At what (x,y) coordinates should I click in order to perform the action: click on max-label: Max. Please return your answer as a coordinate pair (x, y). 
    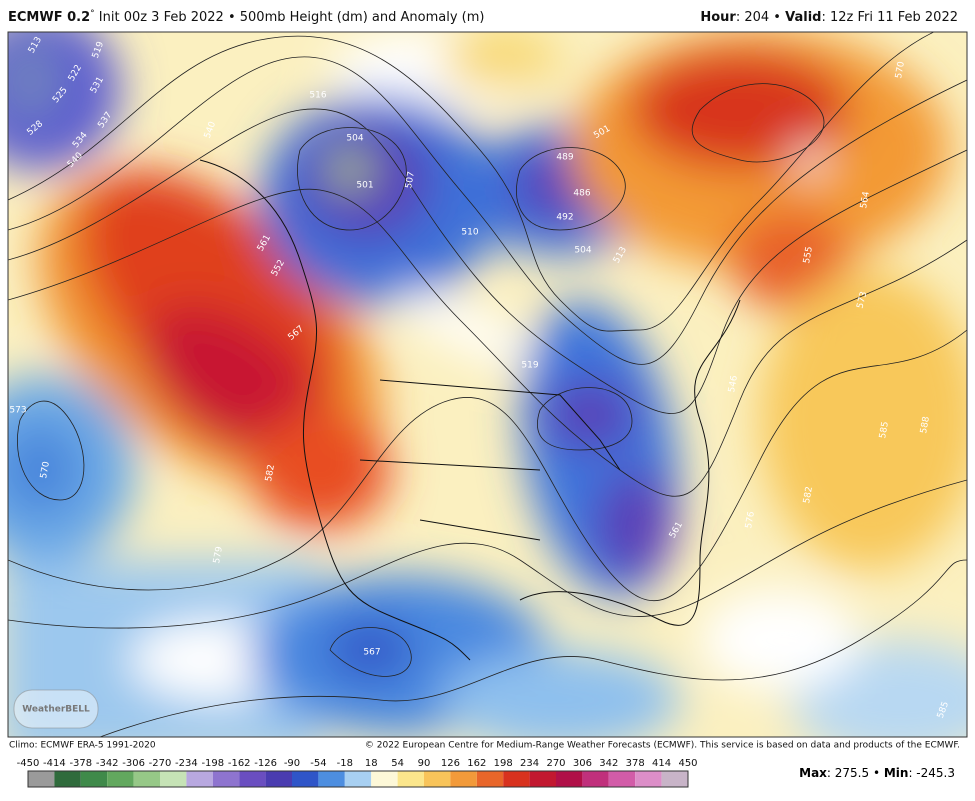
    Looking at the image, I should click on (813, 773).